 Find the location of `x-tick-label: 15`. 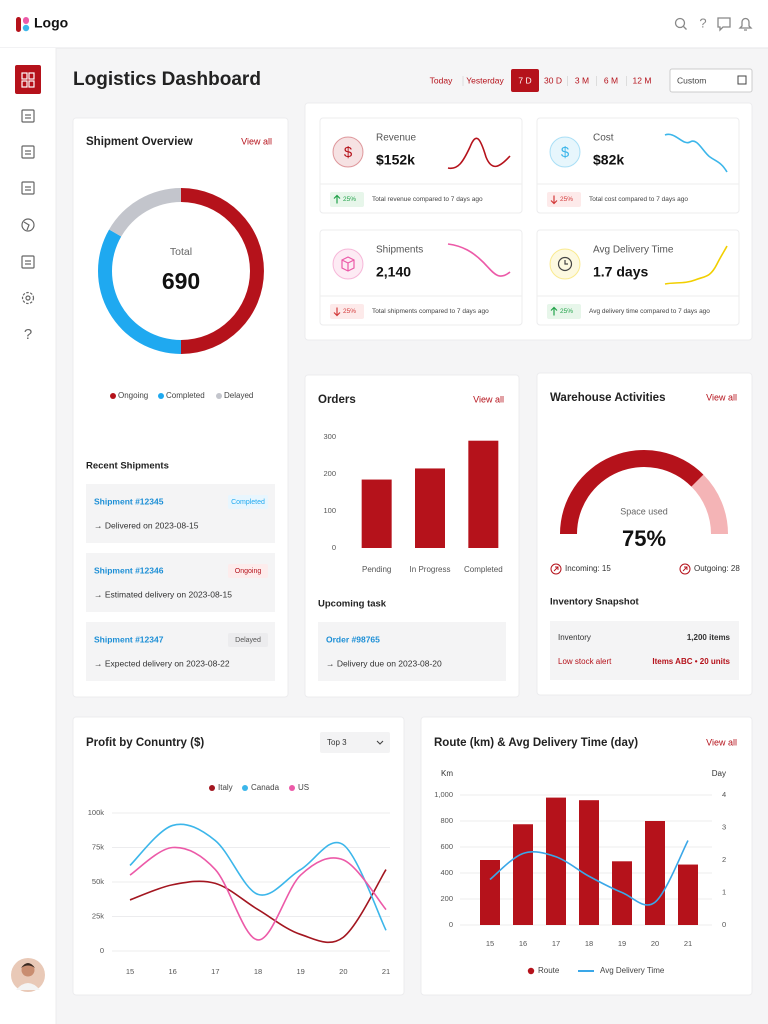

x-tick-label: 15 is located at coordinates (130, 971).